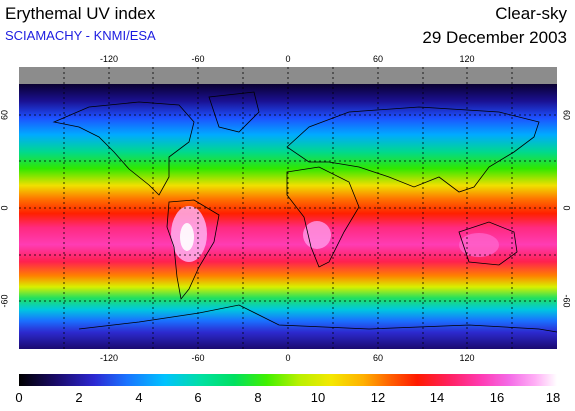  What do you see at coordinates (80, 35) in the screenshot?
I see `data-source-label: SCIAMACHY - KNMI/ESA` at bounding box center [80, 35].